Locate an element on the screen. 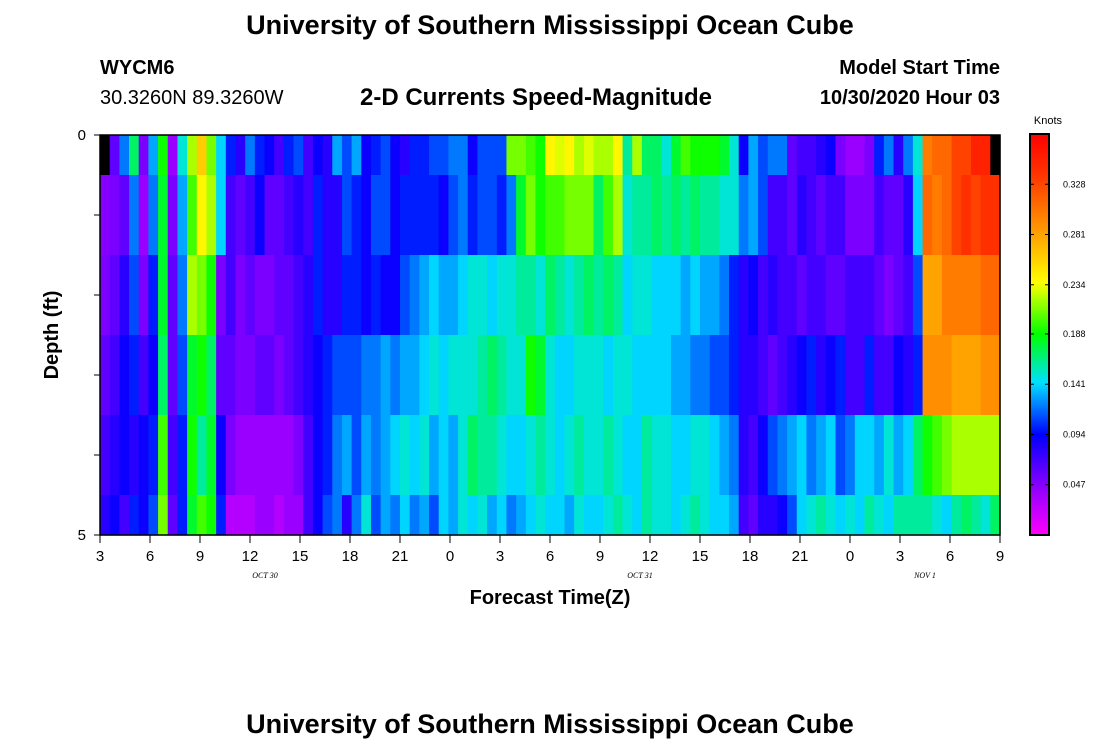 This screenshot has height=750, width=1100. colorbar-unit: Knots is located at coordinates (1048, 121).